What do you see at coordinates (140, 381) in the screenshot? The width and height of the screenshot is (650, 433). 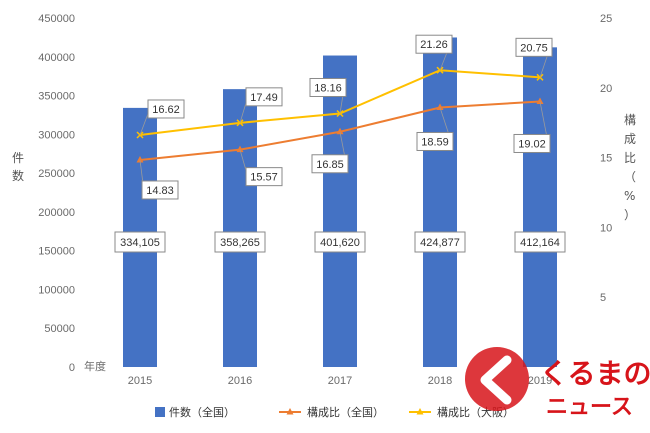 I see `x-tick-label: 2015` at bounding box center [140, 381].